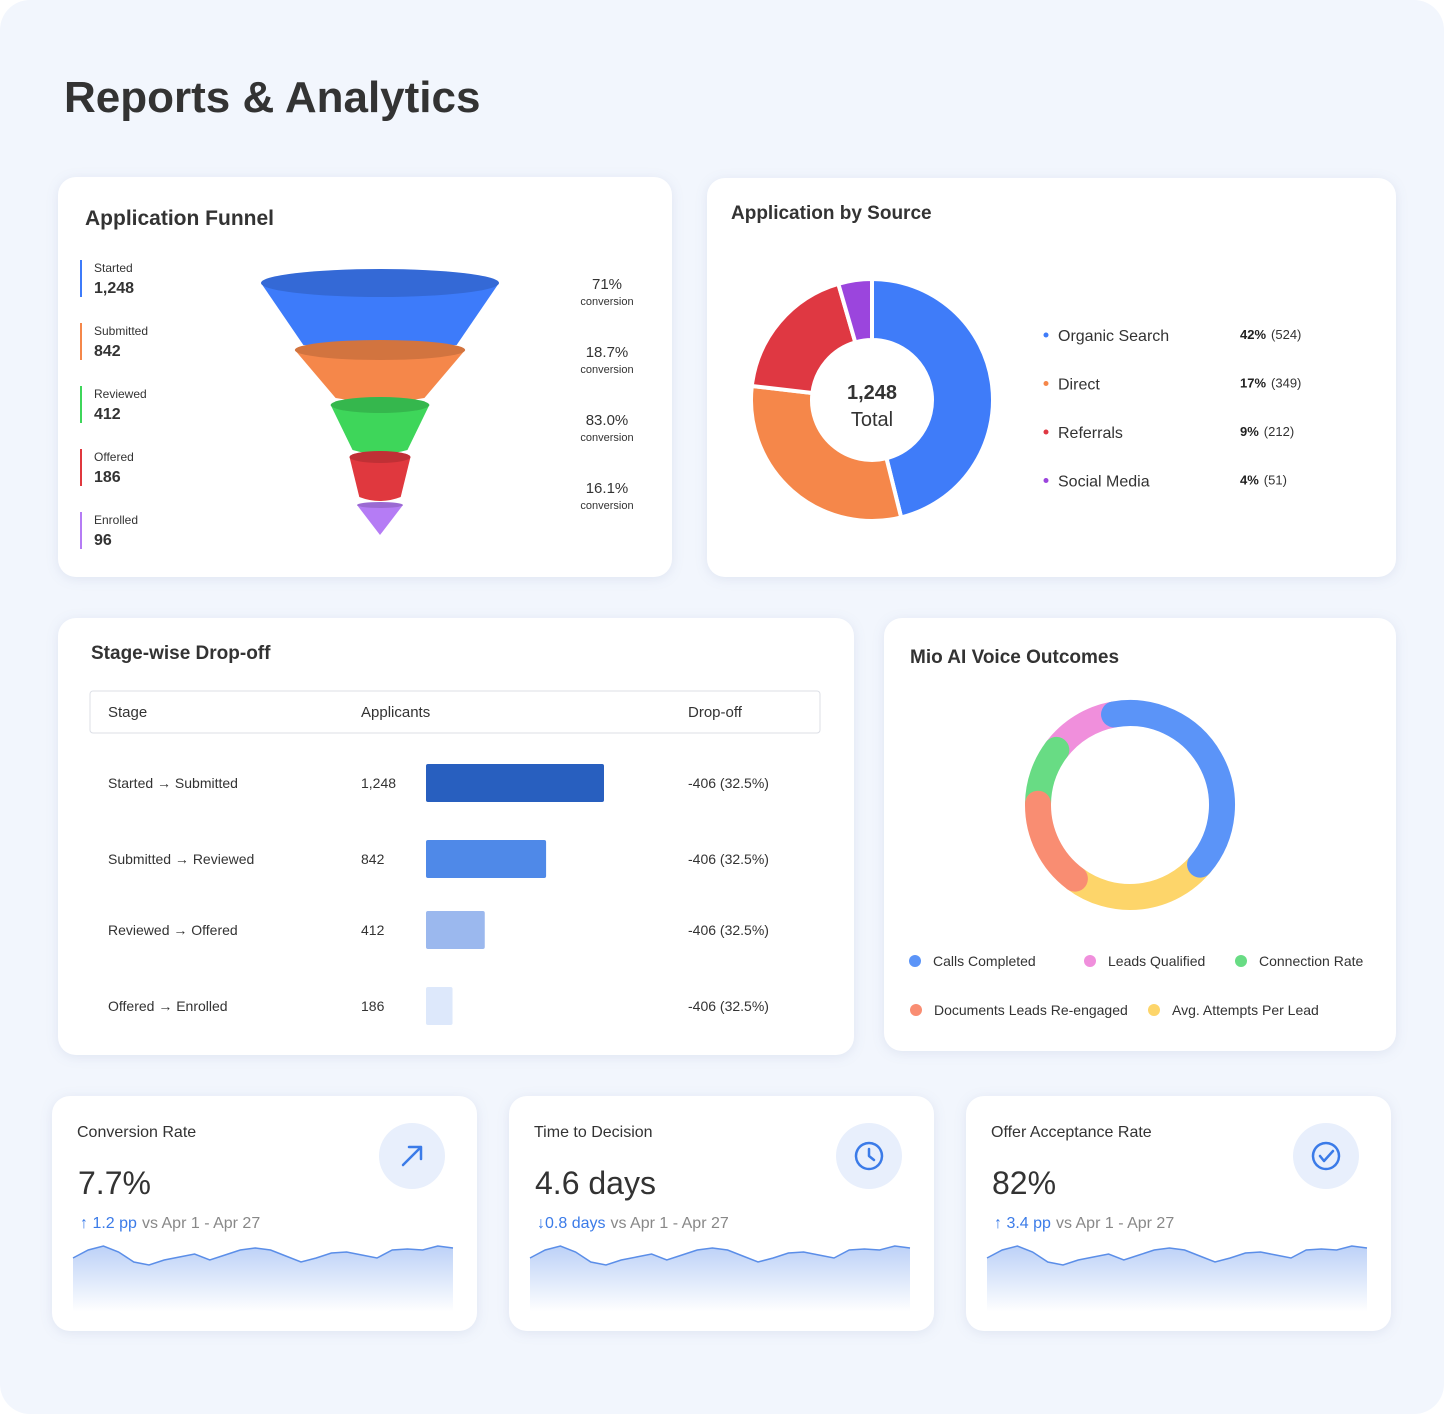 The height and width of the screenshot is (1414, 1444). Describe the element at coordinates (113, 268) in the screenshot. I see `stage-label: Started` at that location.